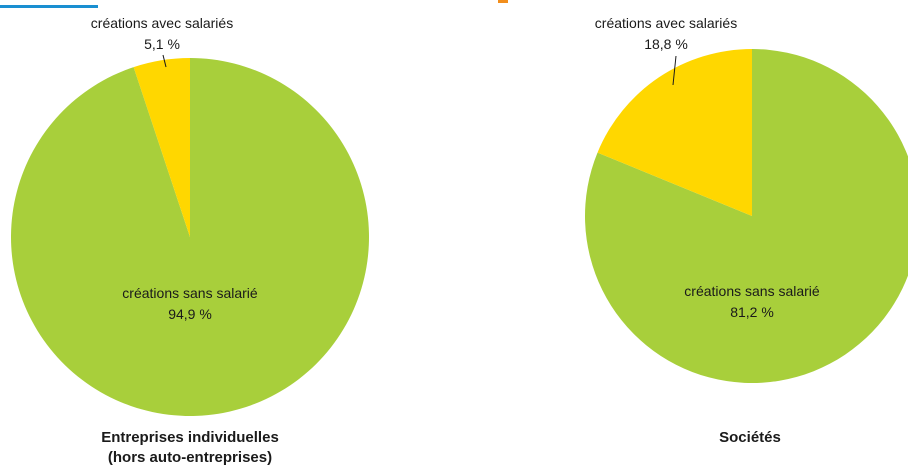 The height and width of the screenshot is (472, 908). I want to click on header-rule, so click(49, 6).